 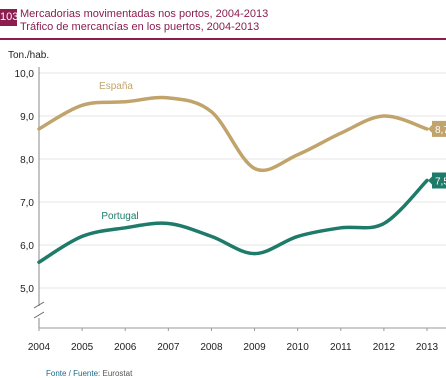 I want to click on series-label-portugal: Portugal, so click(x=119, y=216).